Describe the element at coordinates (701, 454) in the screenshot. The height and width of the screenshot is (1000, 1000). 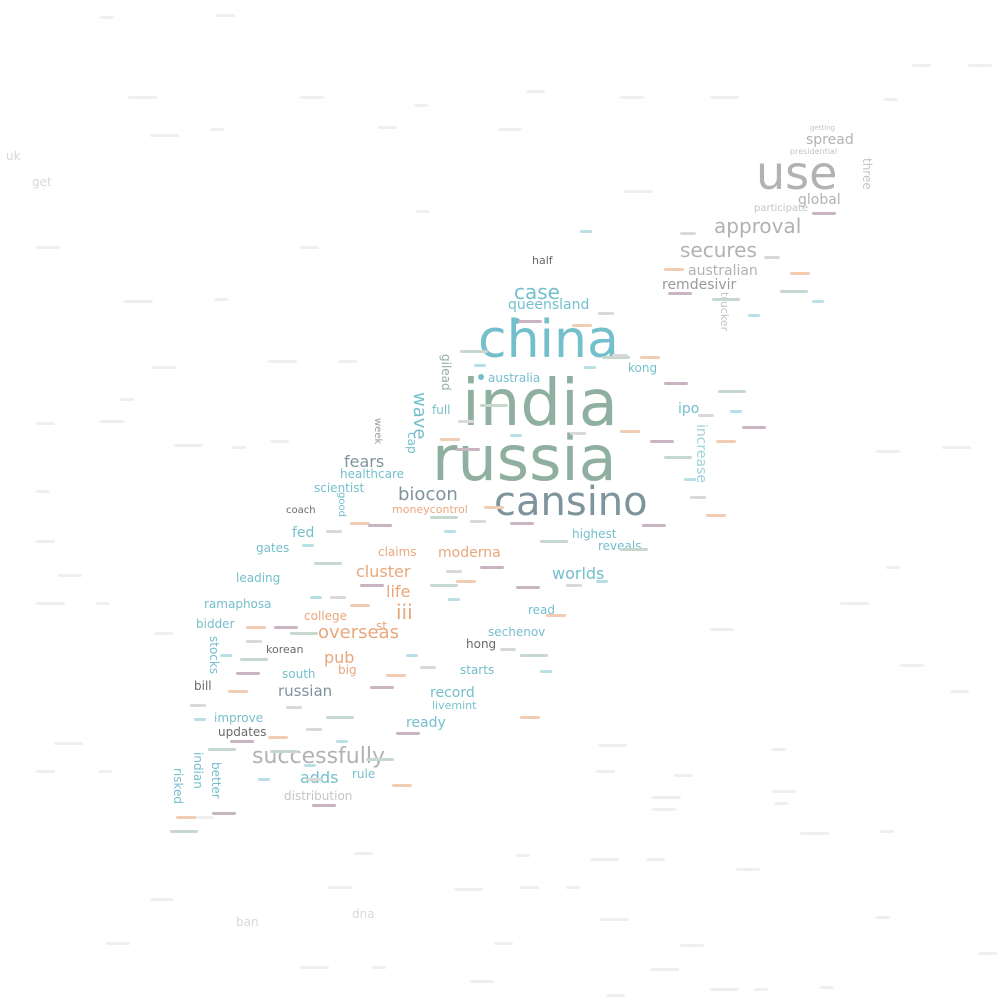
I see `word-increase: increase` at that location.